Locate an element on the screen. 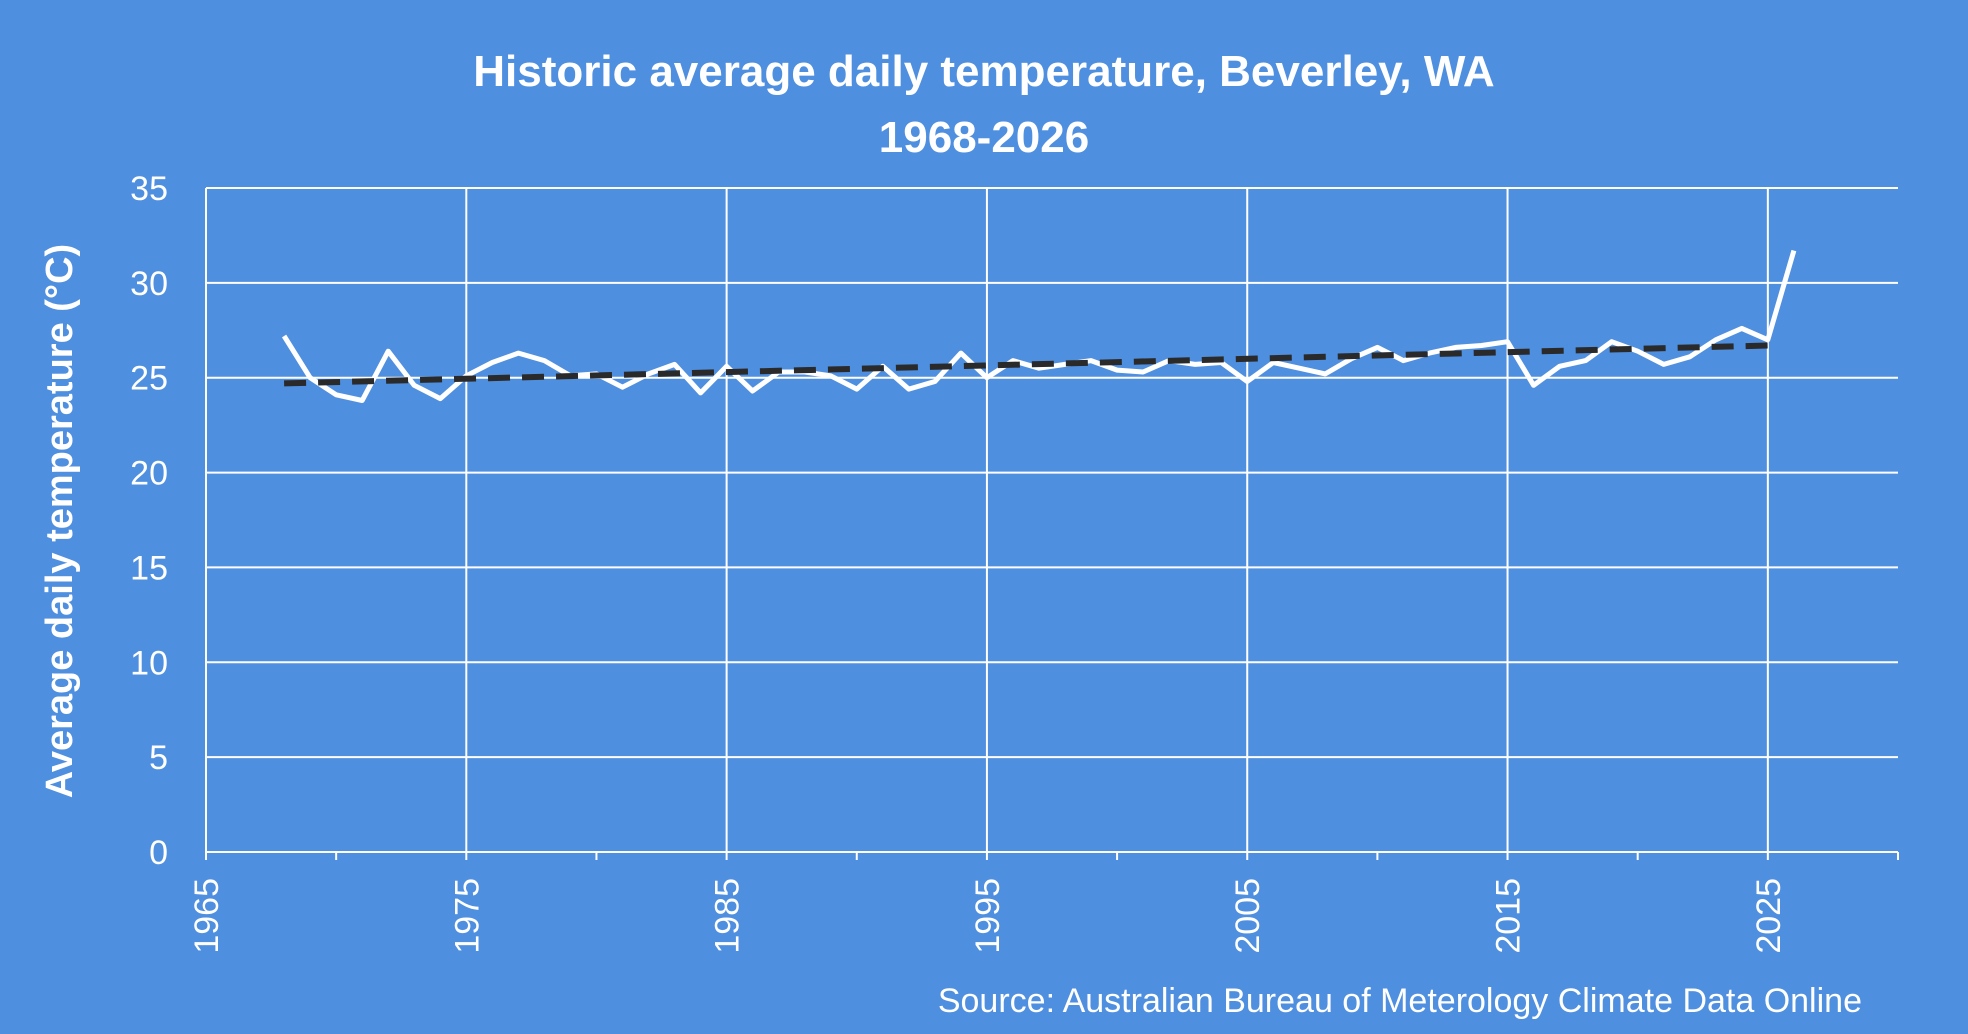 This screenshot has width=1968, height=1034. y-tick-label: 5 is located at coordinates (158, 758).